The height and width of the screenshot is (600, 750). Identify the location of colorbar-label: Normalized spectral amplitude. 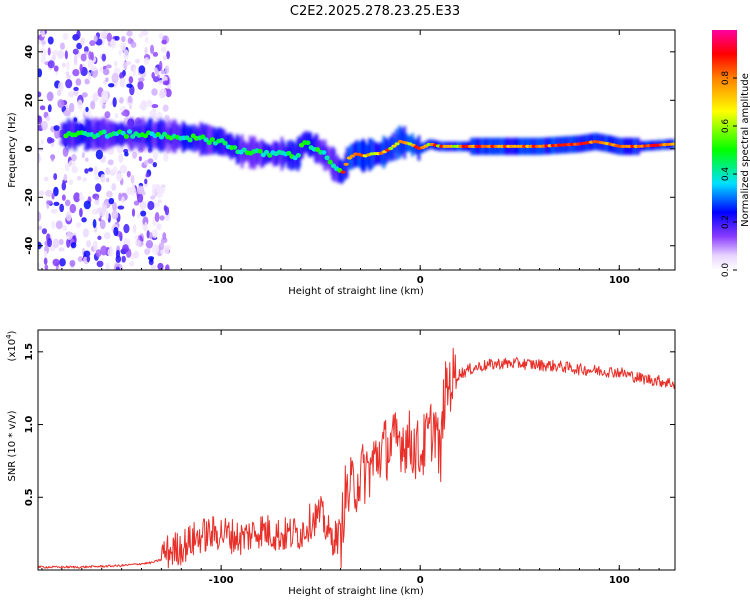
(745, 150).